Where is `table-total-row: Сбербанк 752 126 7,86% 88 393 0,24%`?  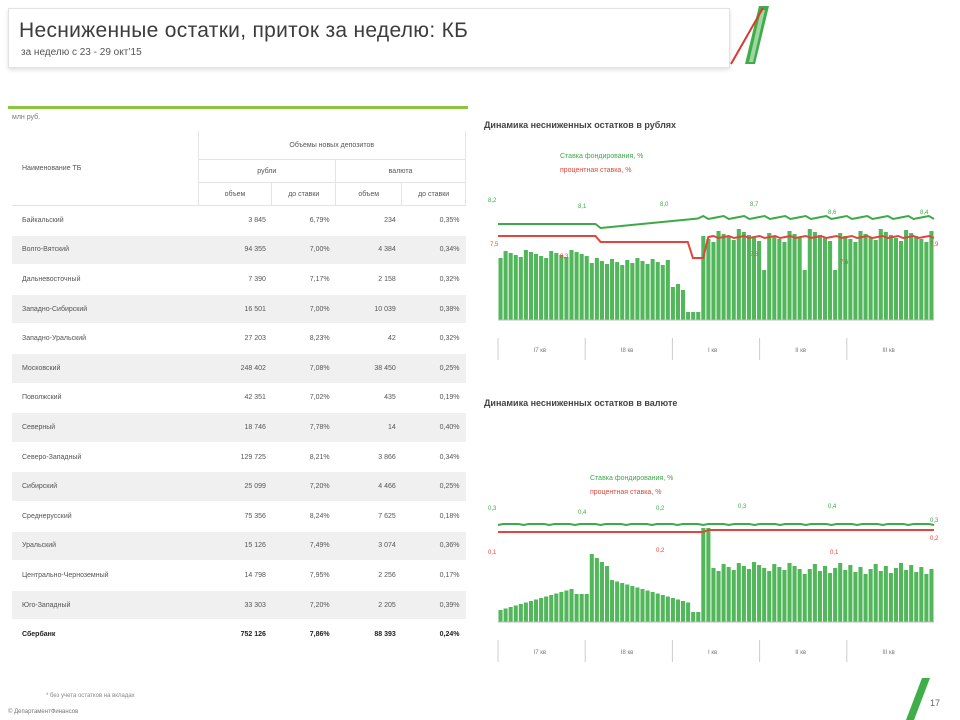 table-total-row: Сбербанк 752 126 7,86% 88 393 0,24% is located at coordinates (239, 634).